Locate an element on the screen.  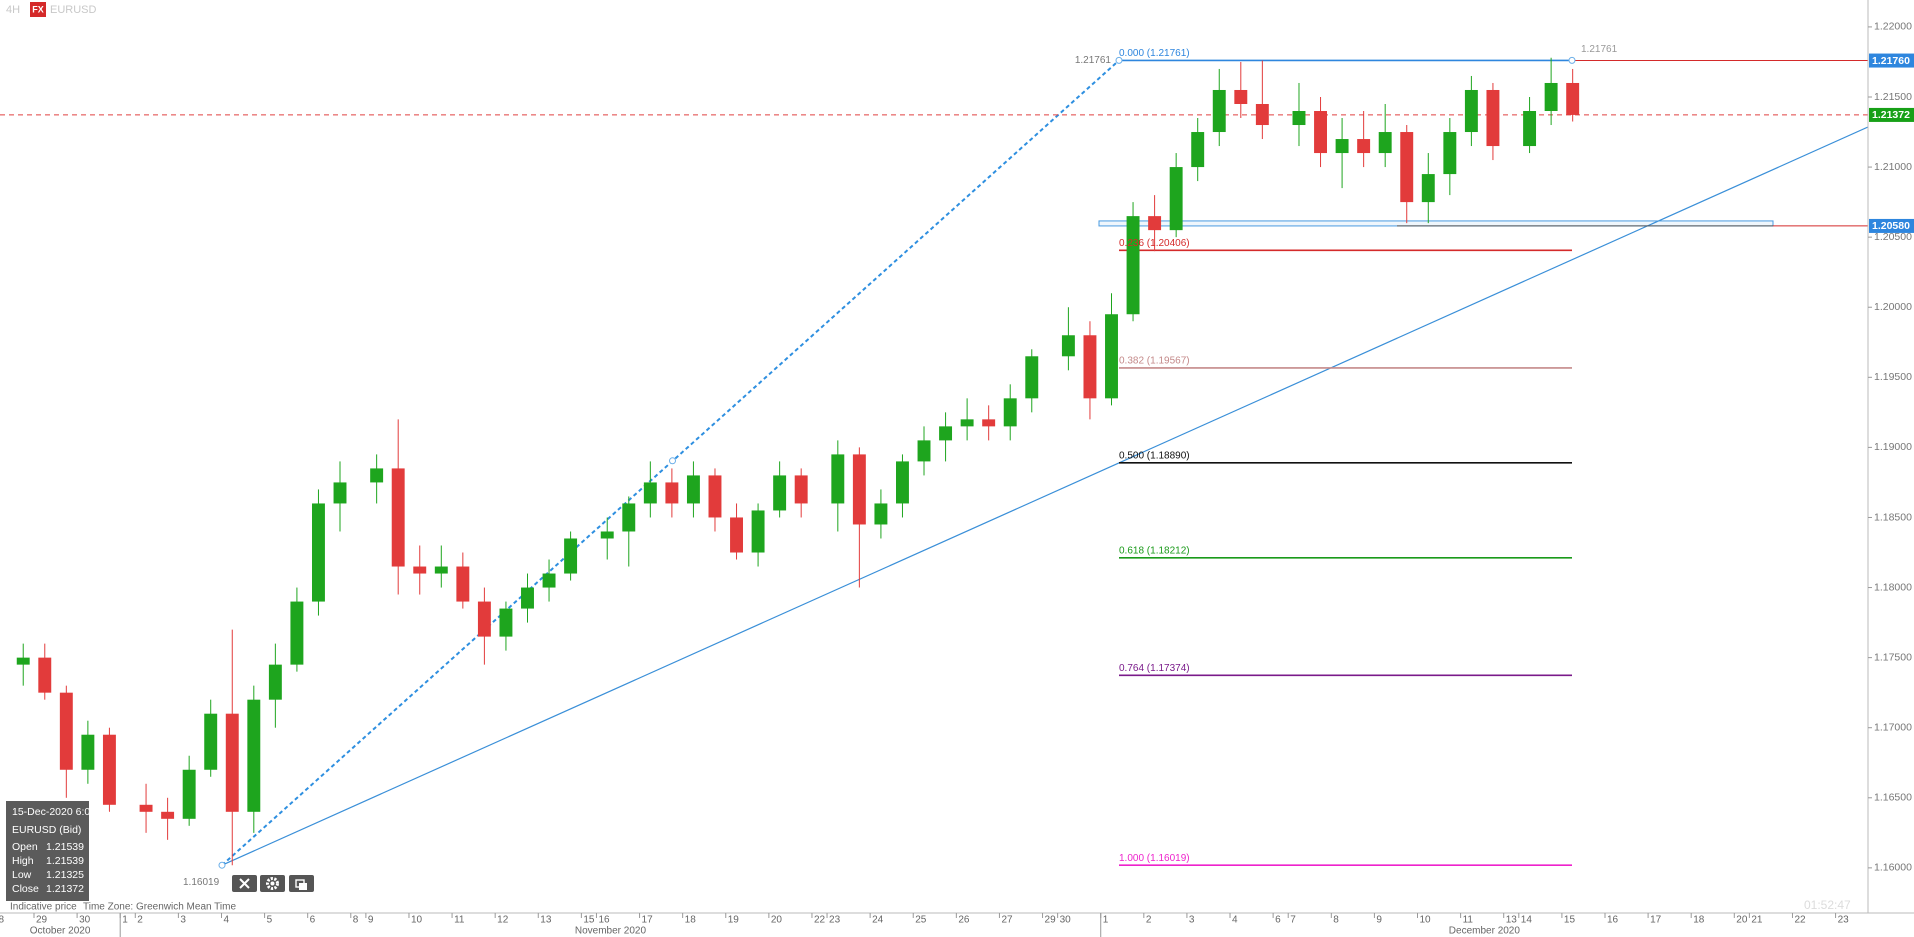
tooltip-time: 15-Dec-2020 6:00 AM is located at coordinates (63, 812).